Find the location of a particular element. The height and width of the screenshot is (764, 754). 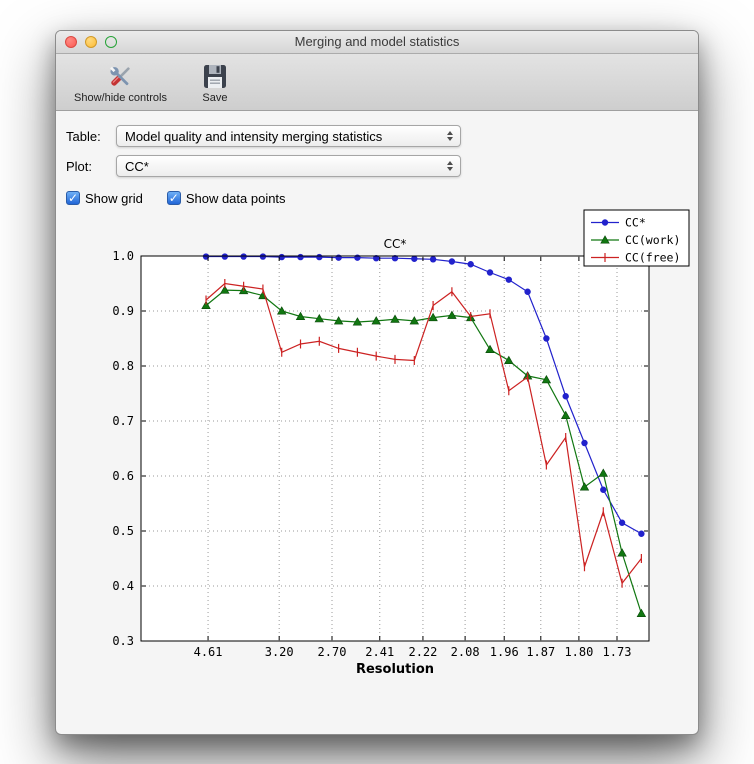

show-data-points-checkbox: ✓ Show data points is located at coordinates (226, 198).